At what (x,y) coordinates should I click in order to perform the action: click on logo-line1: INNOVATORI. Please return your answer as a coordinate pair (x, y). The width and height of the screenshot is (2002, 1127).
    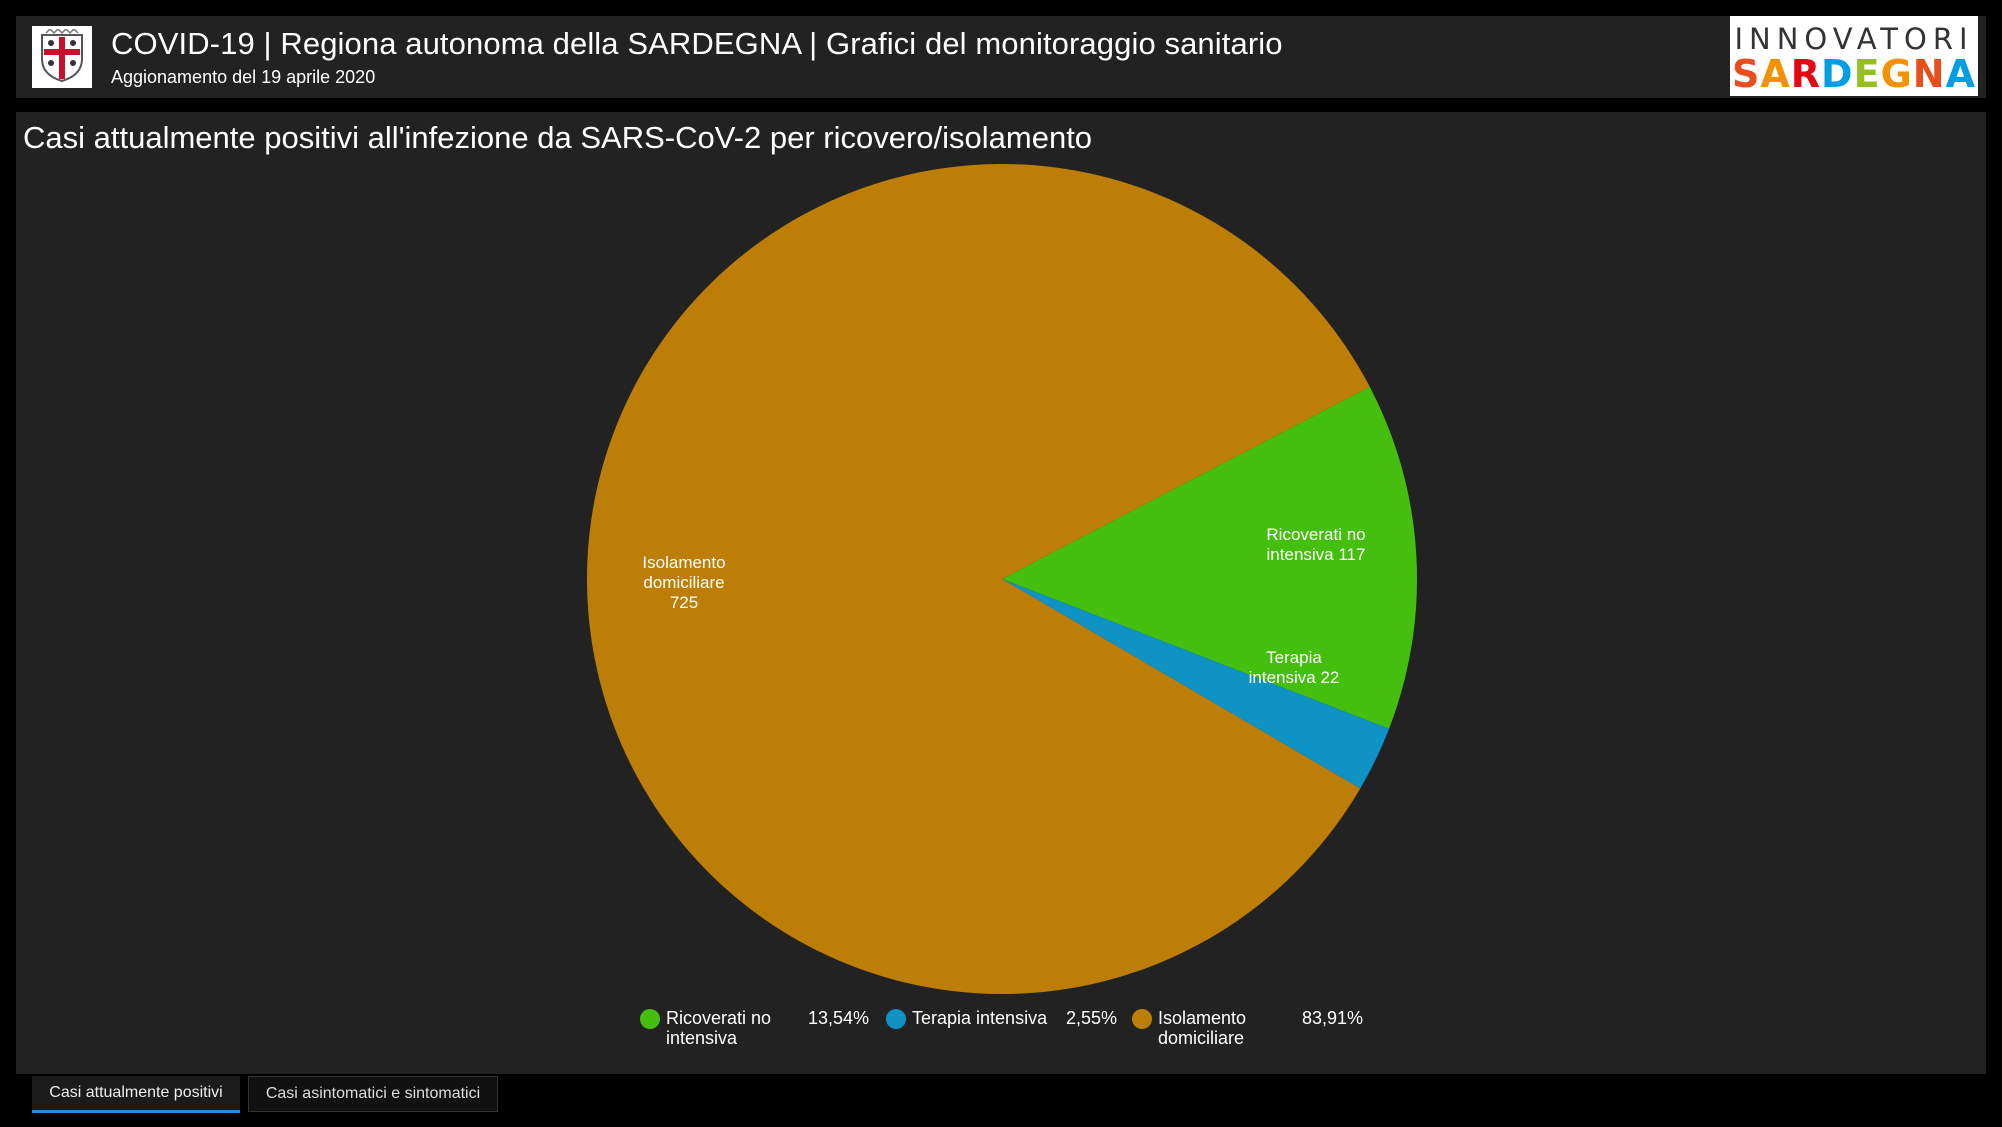
    Looking at the image, I should click on (1854, 39).